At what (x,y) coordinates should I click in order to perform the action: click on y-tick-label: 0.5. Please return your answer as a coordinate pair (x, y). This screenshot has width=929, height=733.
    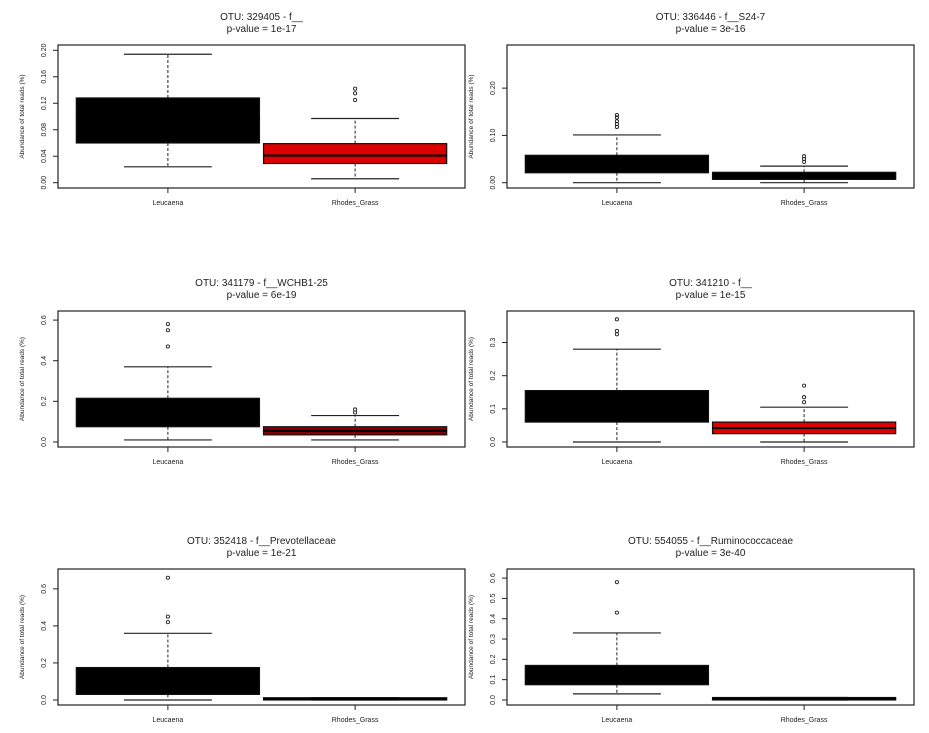
    Looking at the image, I should click on (493, 598).